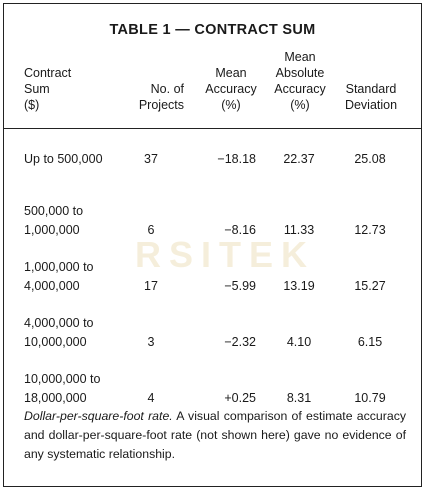 The image size is (427, 492). I want to click on cell-contract-sum: 500,000 to 1,000,000, so click(54, 220).